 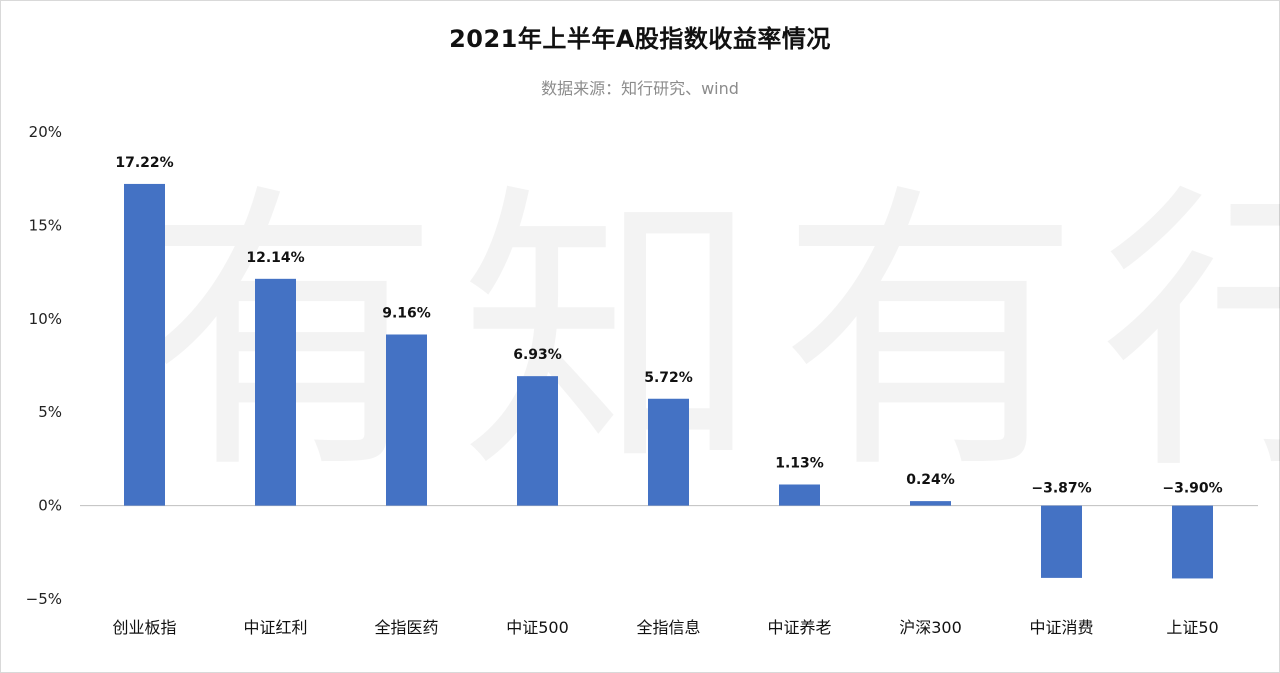 What do you see at coordinates (1192, 489) in the screenshot?
I see `data-label: −3.90%` at bounding box center [1192, 489].